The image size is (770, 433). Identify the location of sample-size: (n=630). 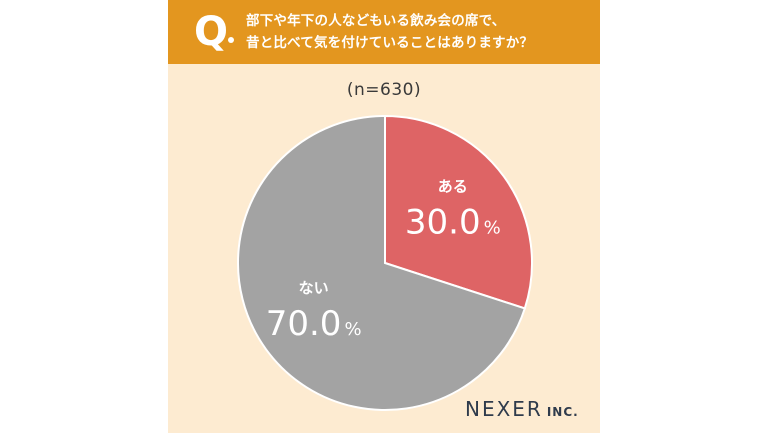
(384, 90).